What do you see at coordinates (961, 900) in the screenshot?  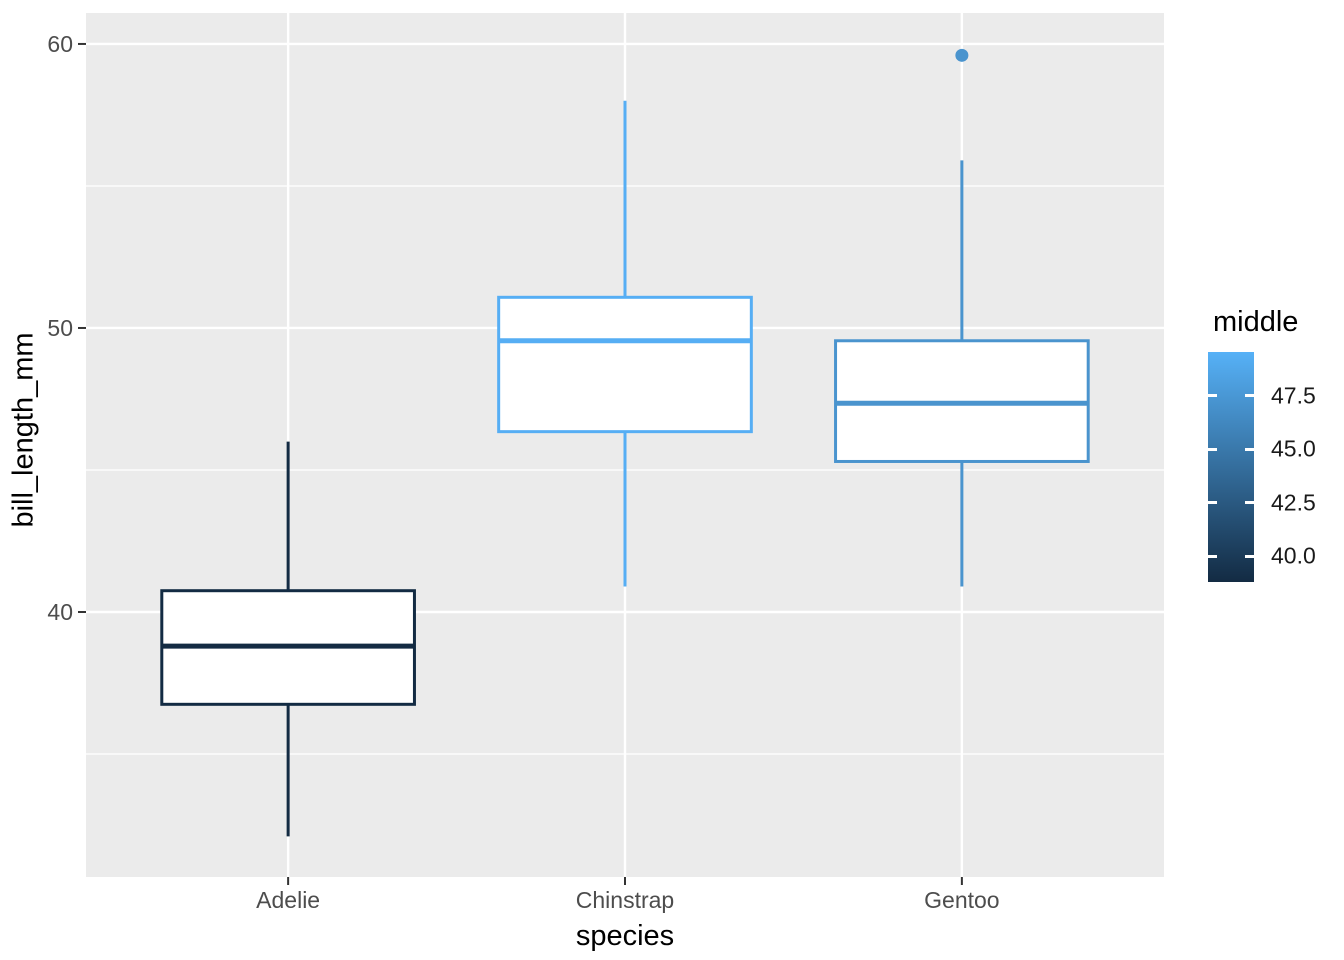 I see `x-tick-label-gentoo: Gentoo` at bounding box center [961, 900].